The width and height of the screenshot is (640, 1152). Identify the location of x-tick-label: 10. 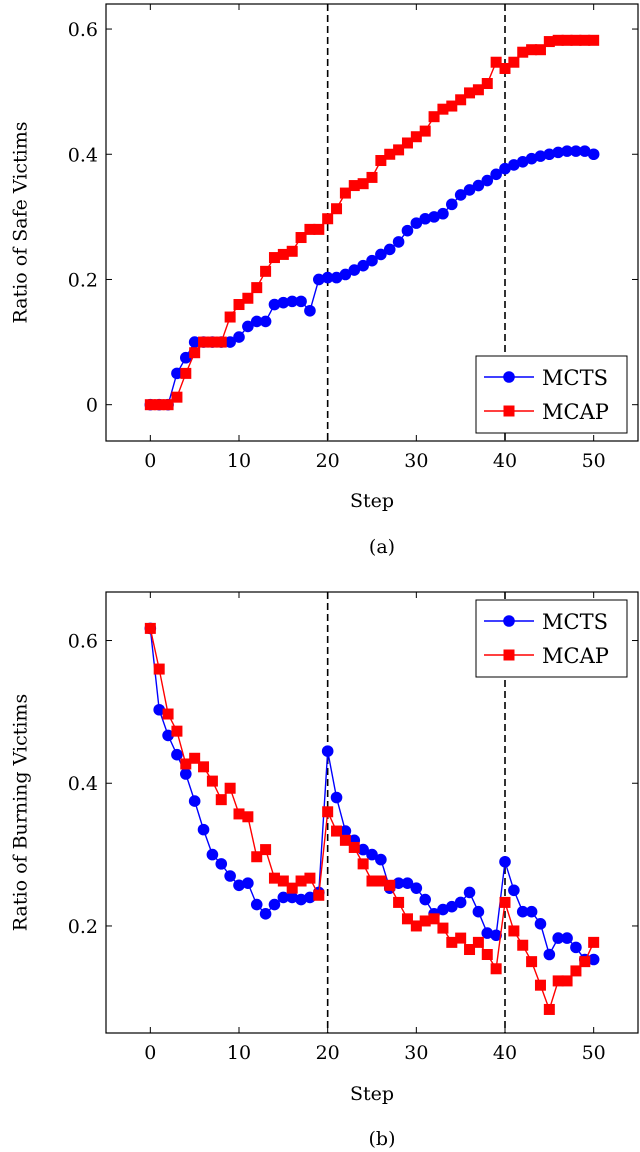
(239, 1053).